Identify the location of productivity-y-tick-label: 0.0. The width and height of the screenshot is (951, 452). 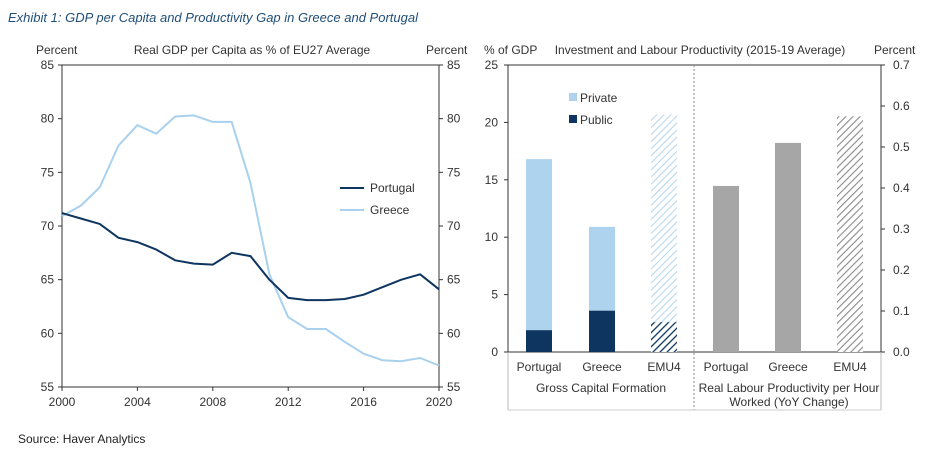
(901, 352).